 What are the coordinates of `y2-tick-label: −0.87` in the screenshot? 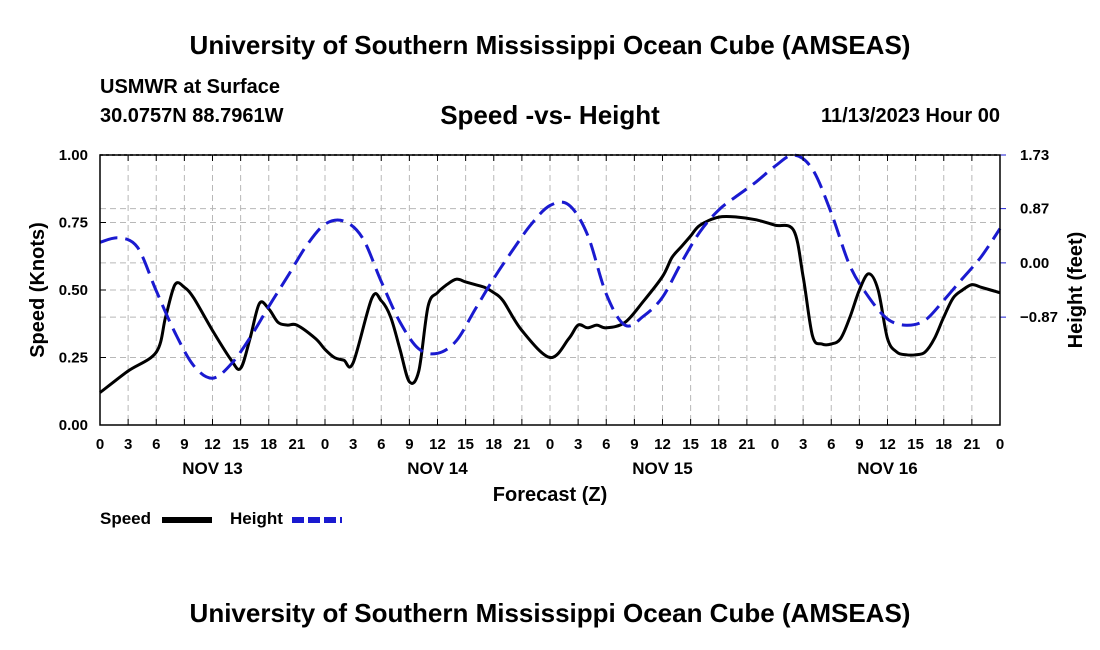 It's located at (1039, 317).